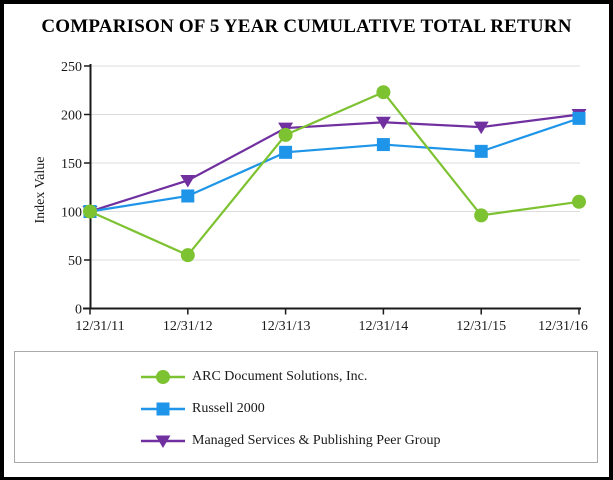  What do you see at coordinates (71, 116) in the screenshot?
I see `y-tick-label: 200` at bounding box center [71, 116].